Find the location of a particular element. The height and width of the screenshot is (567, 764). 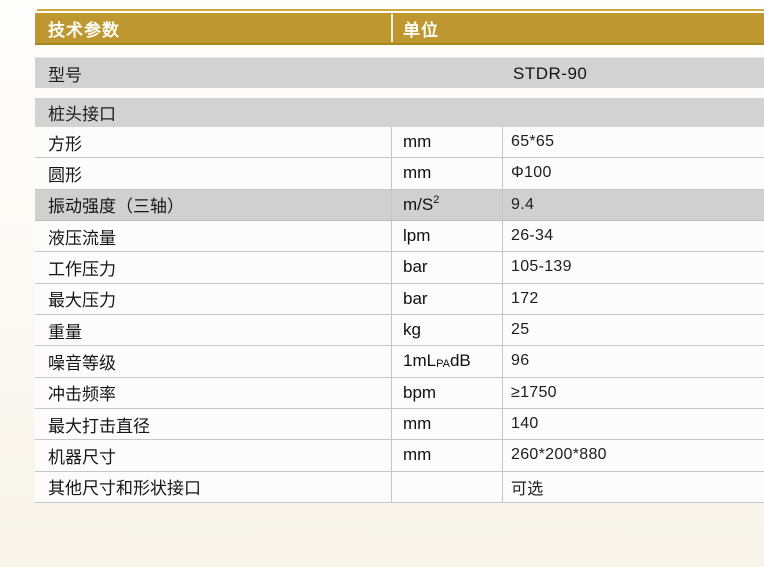

table-row: 最大打击直径 mm 140 is located at coordinates (399, 424).